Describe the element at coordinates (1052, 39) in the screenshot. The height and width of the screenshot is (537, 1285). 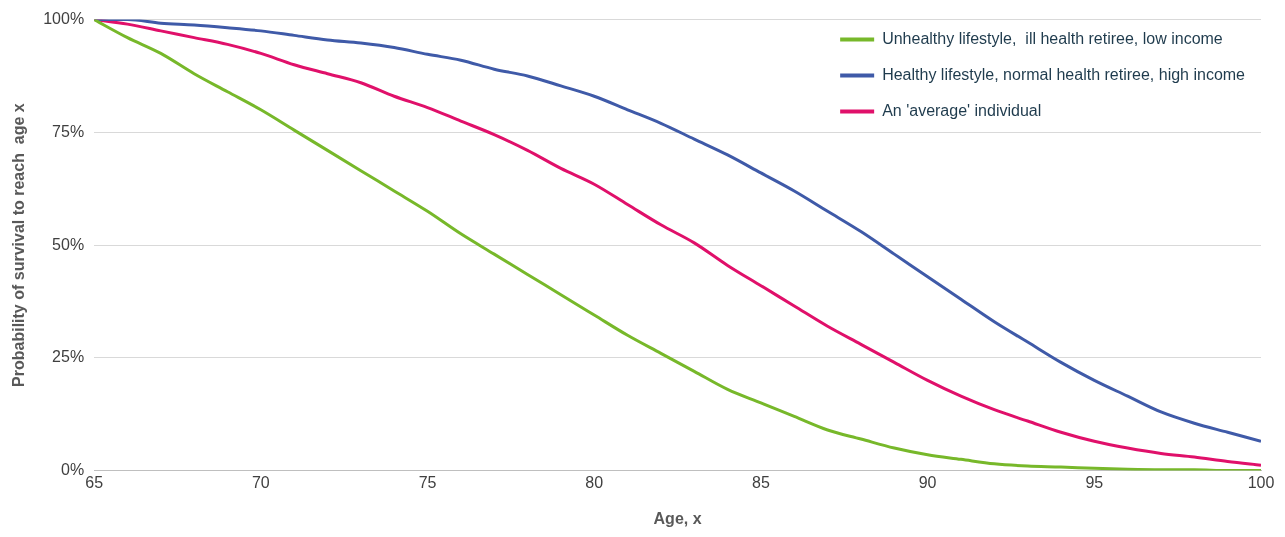
I see `legend-label: Unhealthy lifestyle, ill health retiree, low income` at that location.